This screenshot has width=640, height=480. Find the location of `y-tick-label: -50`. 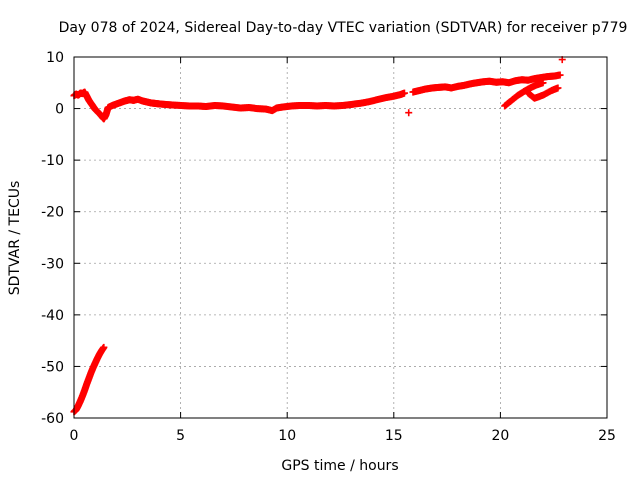

y-tick-label: -50 is located at coordinates (52, 367).